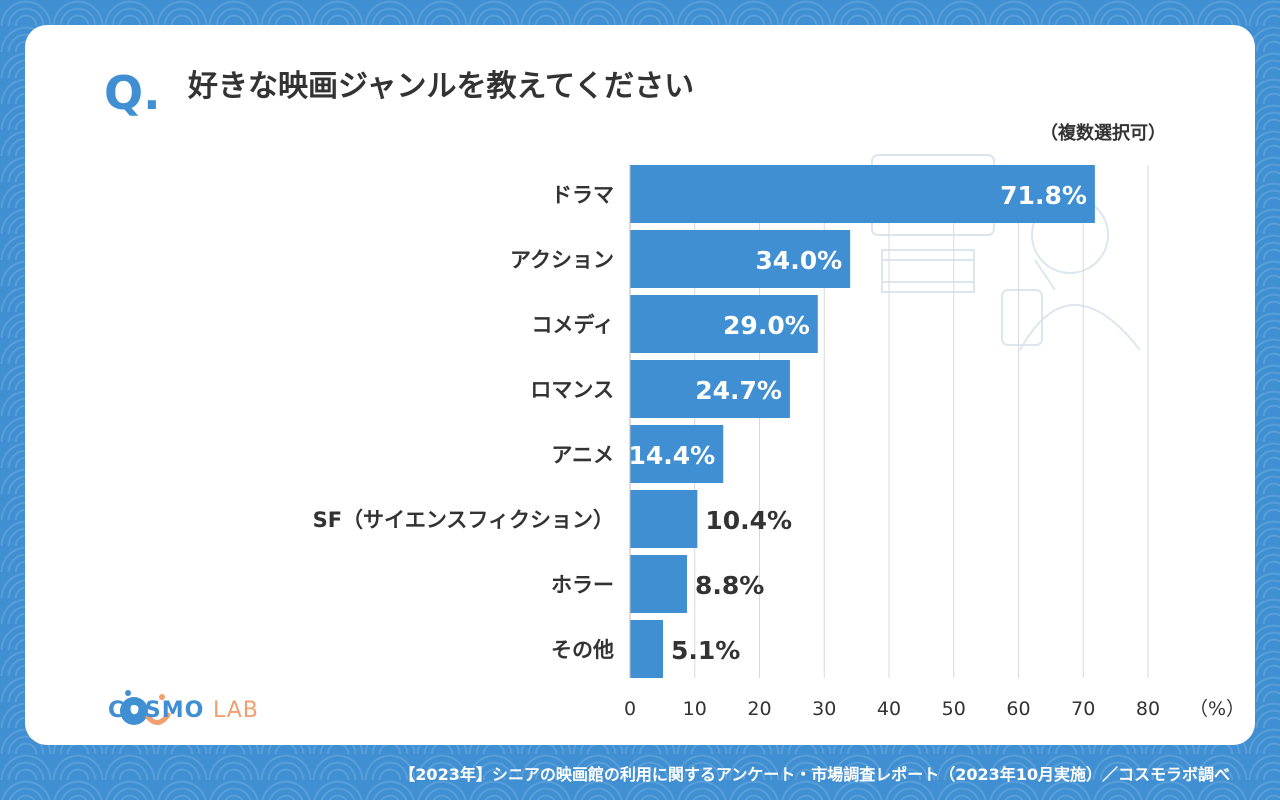  What do you see at coordinates (1043, 195) in the screenshot?
I see `data-label: 71.8%` at bounding box center [1043, 195].